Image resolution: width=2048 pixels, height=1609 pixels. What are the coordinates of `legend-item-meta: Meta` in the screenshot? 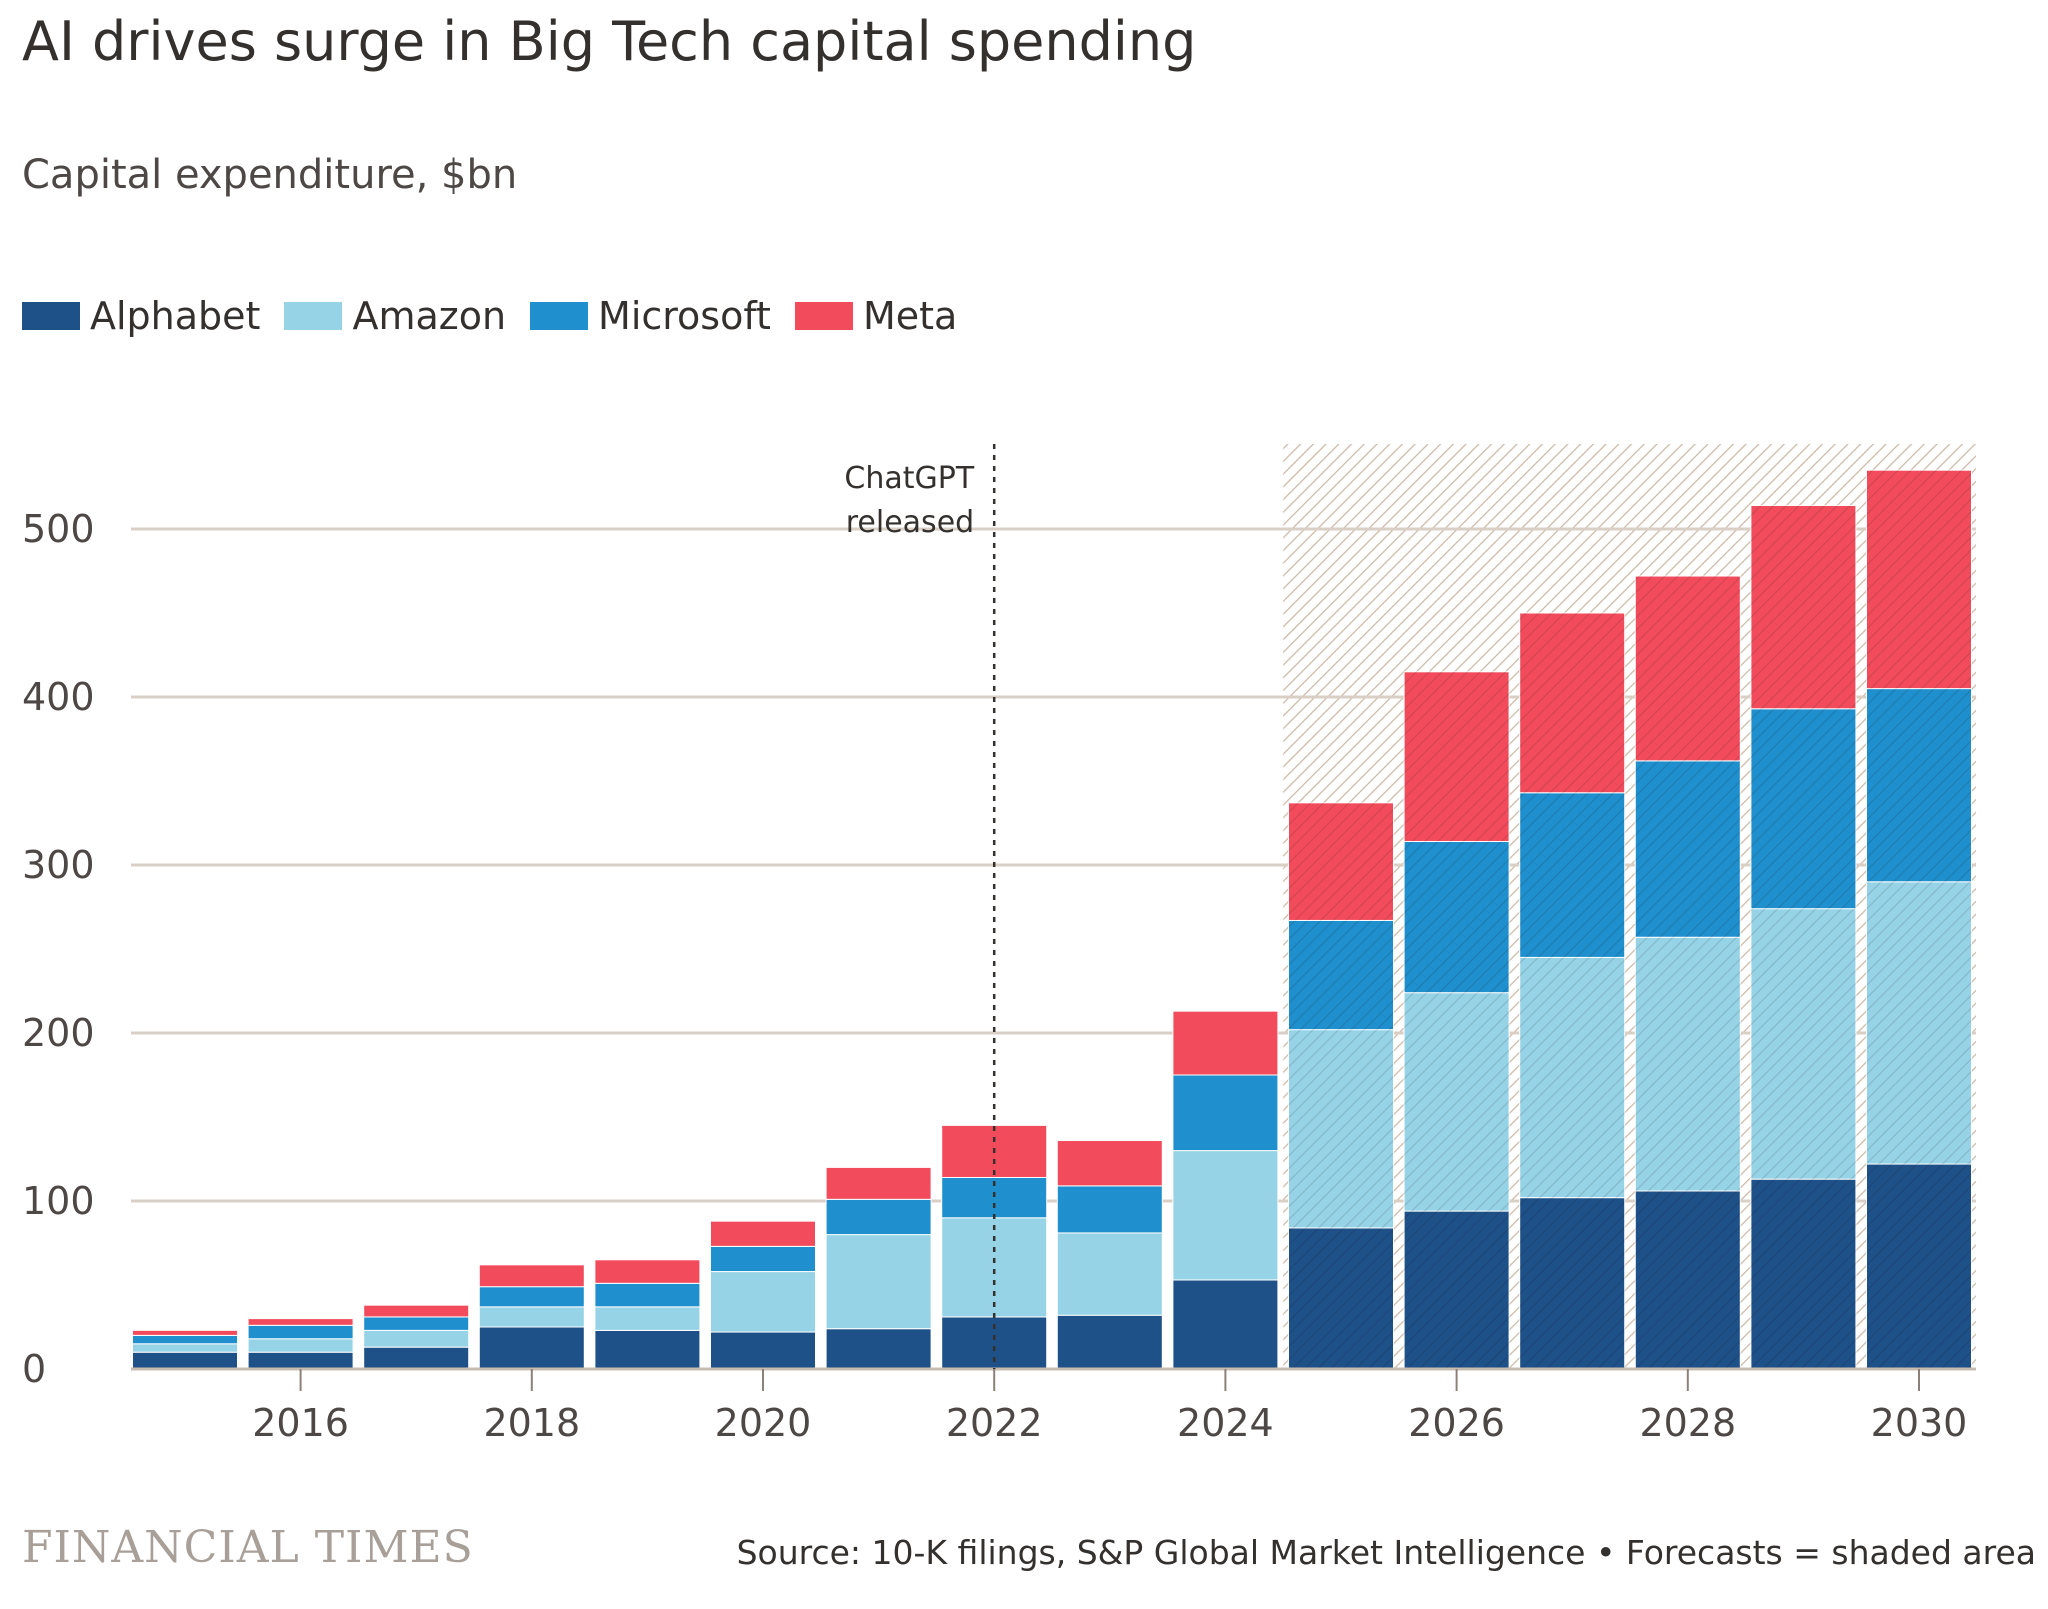 It's located at (876, 316).